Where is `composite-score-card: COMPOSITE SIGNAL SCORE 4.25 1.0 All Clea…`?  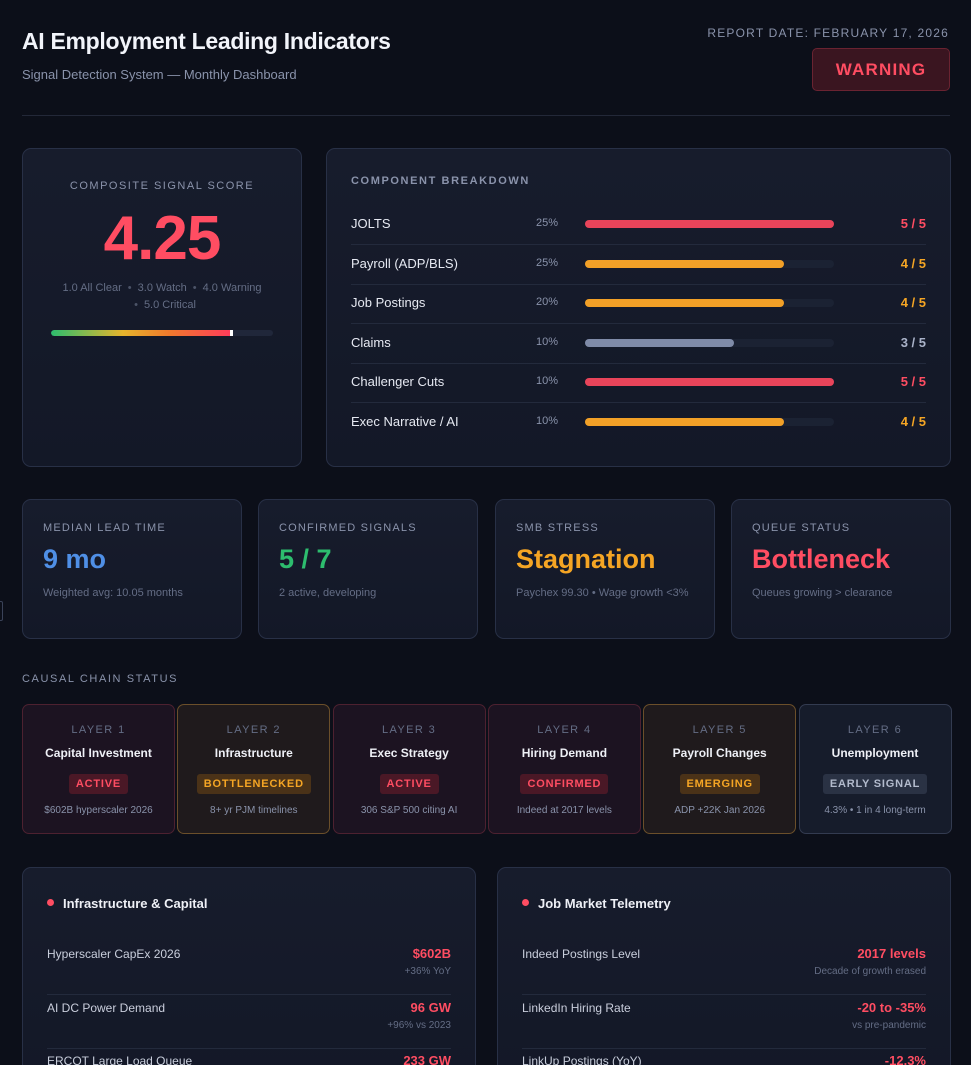
composite-score-card: COMPOSITE SIGNAL SCORE 4.25 1.0 All Clea… is located at coordinates (162, 307).